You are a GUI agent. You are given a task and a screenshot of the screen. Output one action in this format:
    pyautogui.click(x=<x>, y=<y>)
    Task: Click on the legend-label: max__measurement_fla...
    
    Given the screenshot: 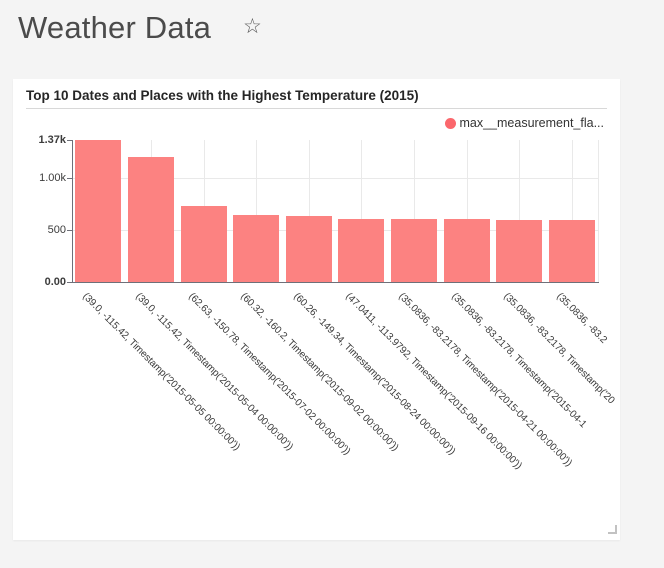 What is the action you would take?
    pyautogui.click(x=531, y=123)
    